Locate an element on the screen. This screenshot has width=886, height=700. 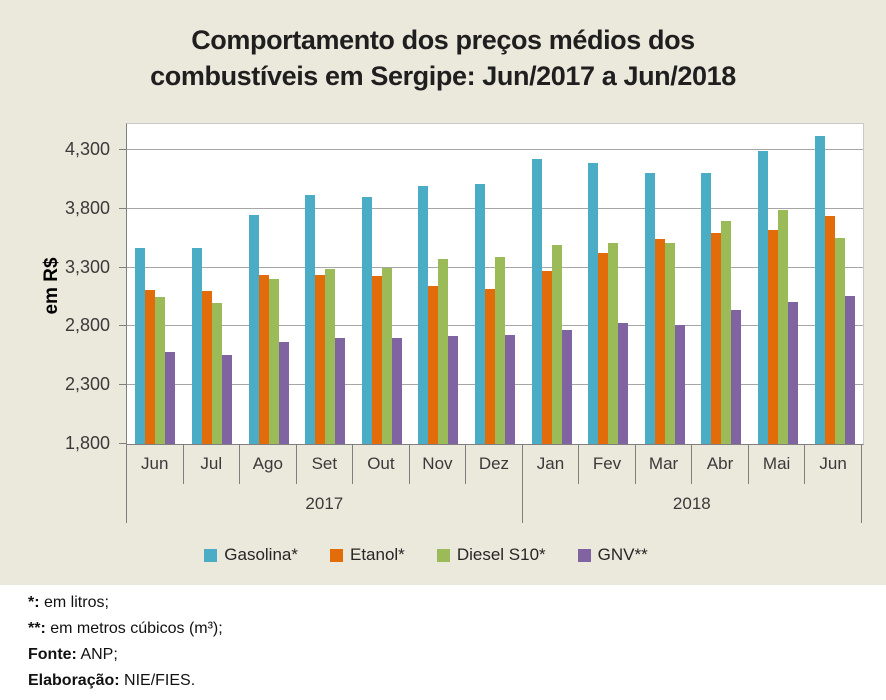
bar-group-mar-2018 is located at coordinates (664, 284).